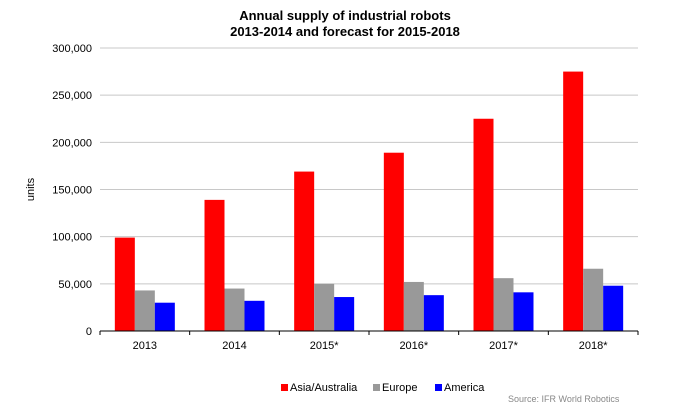  I want to click on y-tick-label: 50,000, so click(75, 285).